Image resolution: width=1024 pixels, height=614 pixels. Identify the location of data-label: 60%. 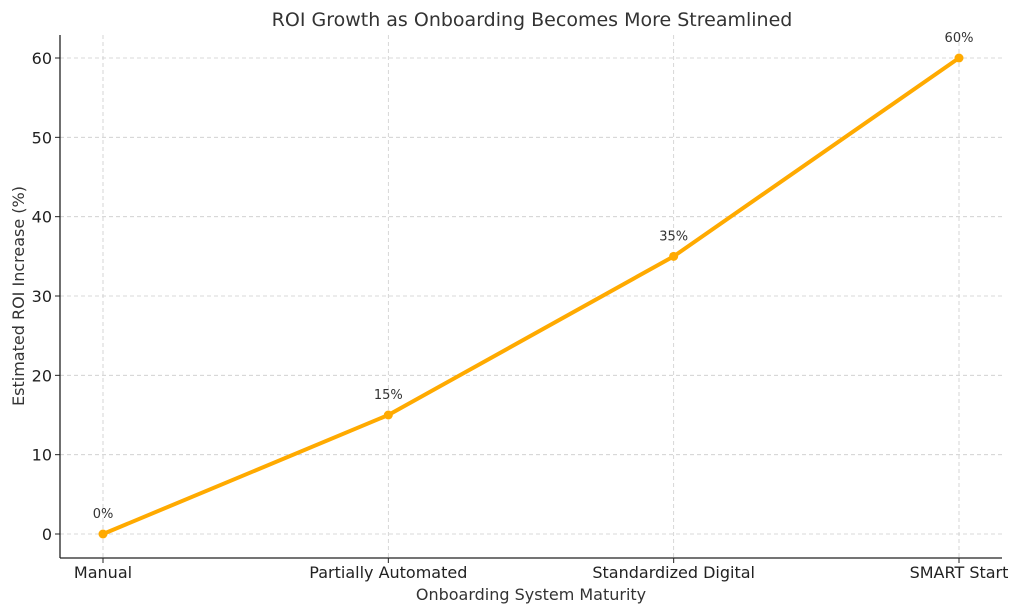
(959, 38).